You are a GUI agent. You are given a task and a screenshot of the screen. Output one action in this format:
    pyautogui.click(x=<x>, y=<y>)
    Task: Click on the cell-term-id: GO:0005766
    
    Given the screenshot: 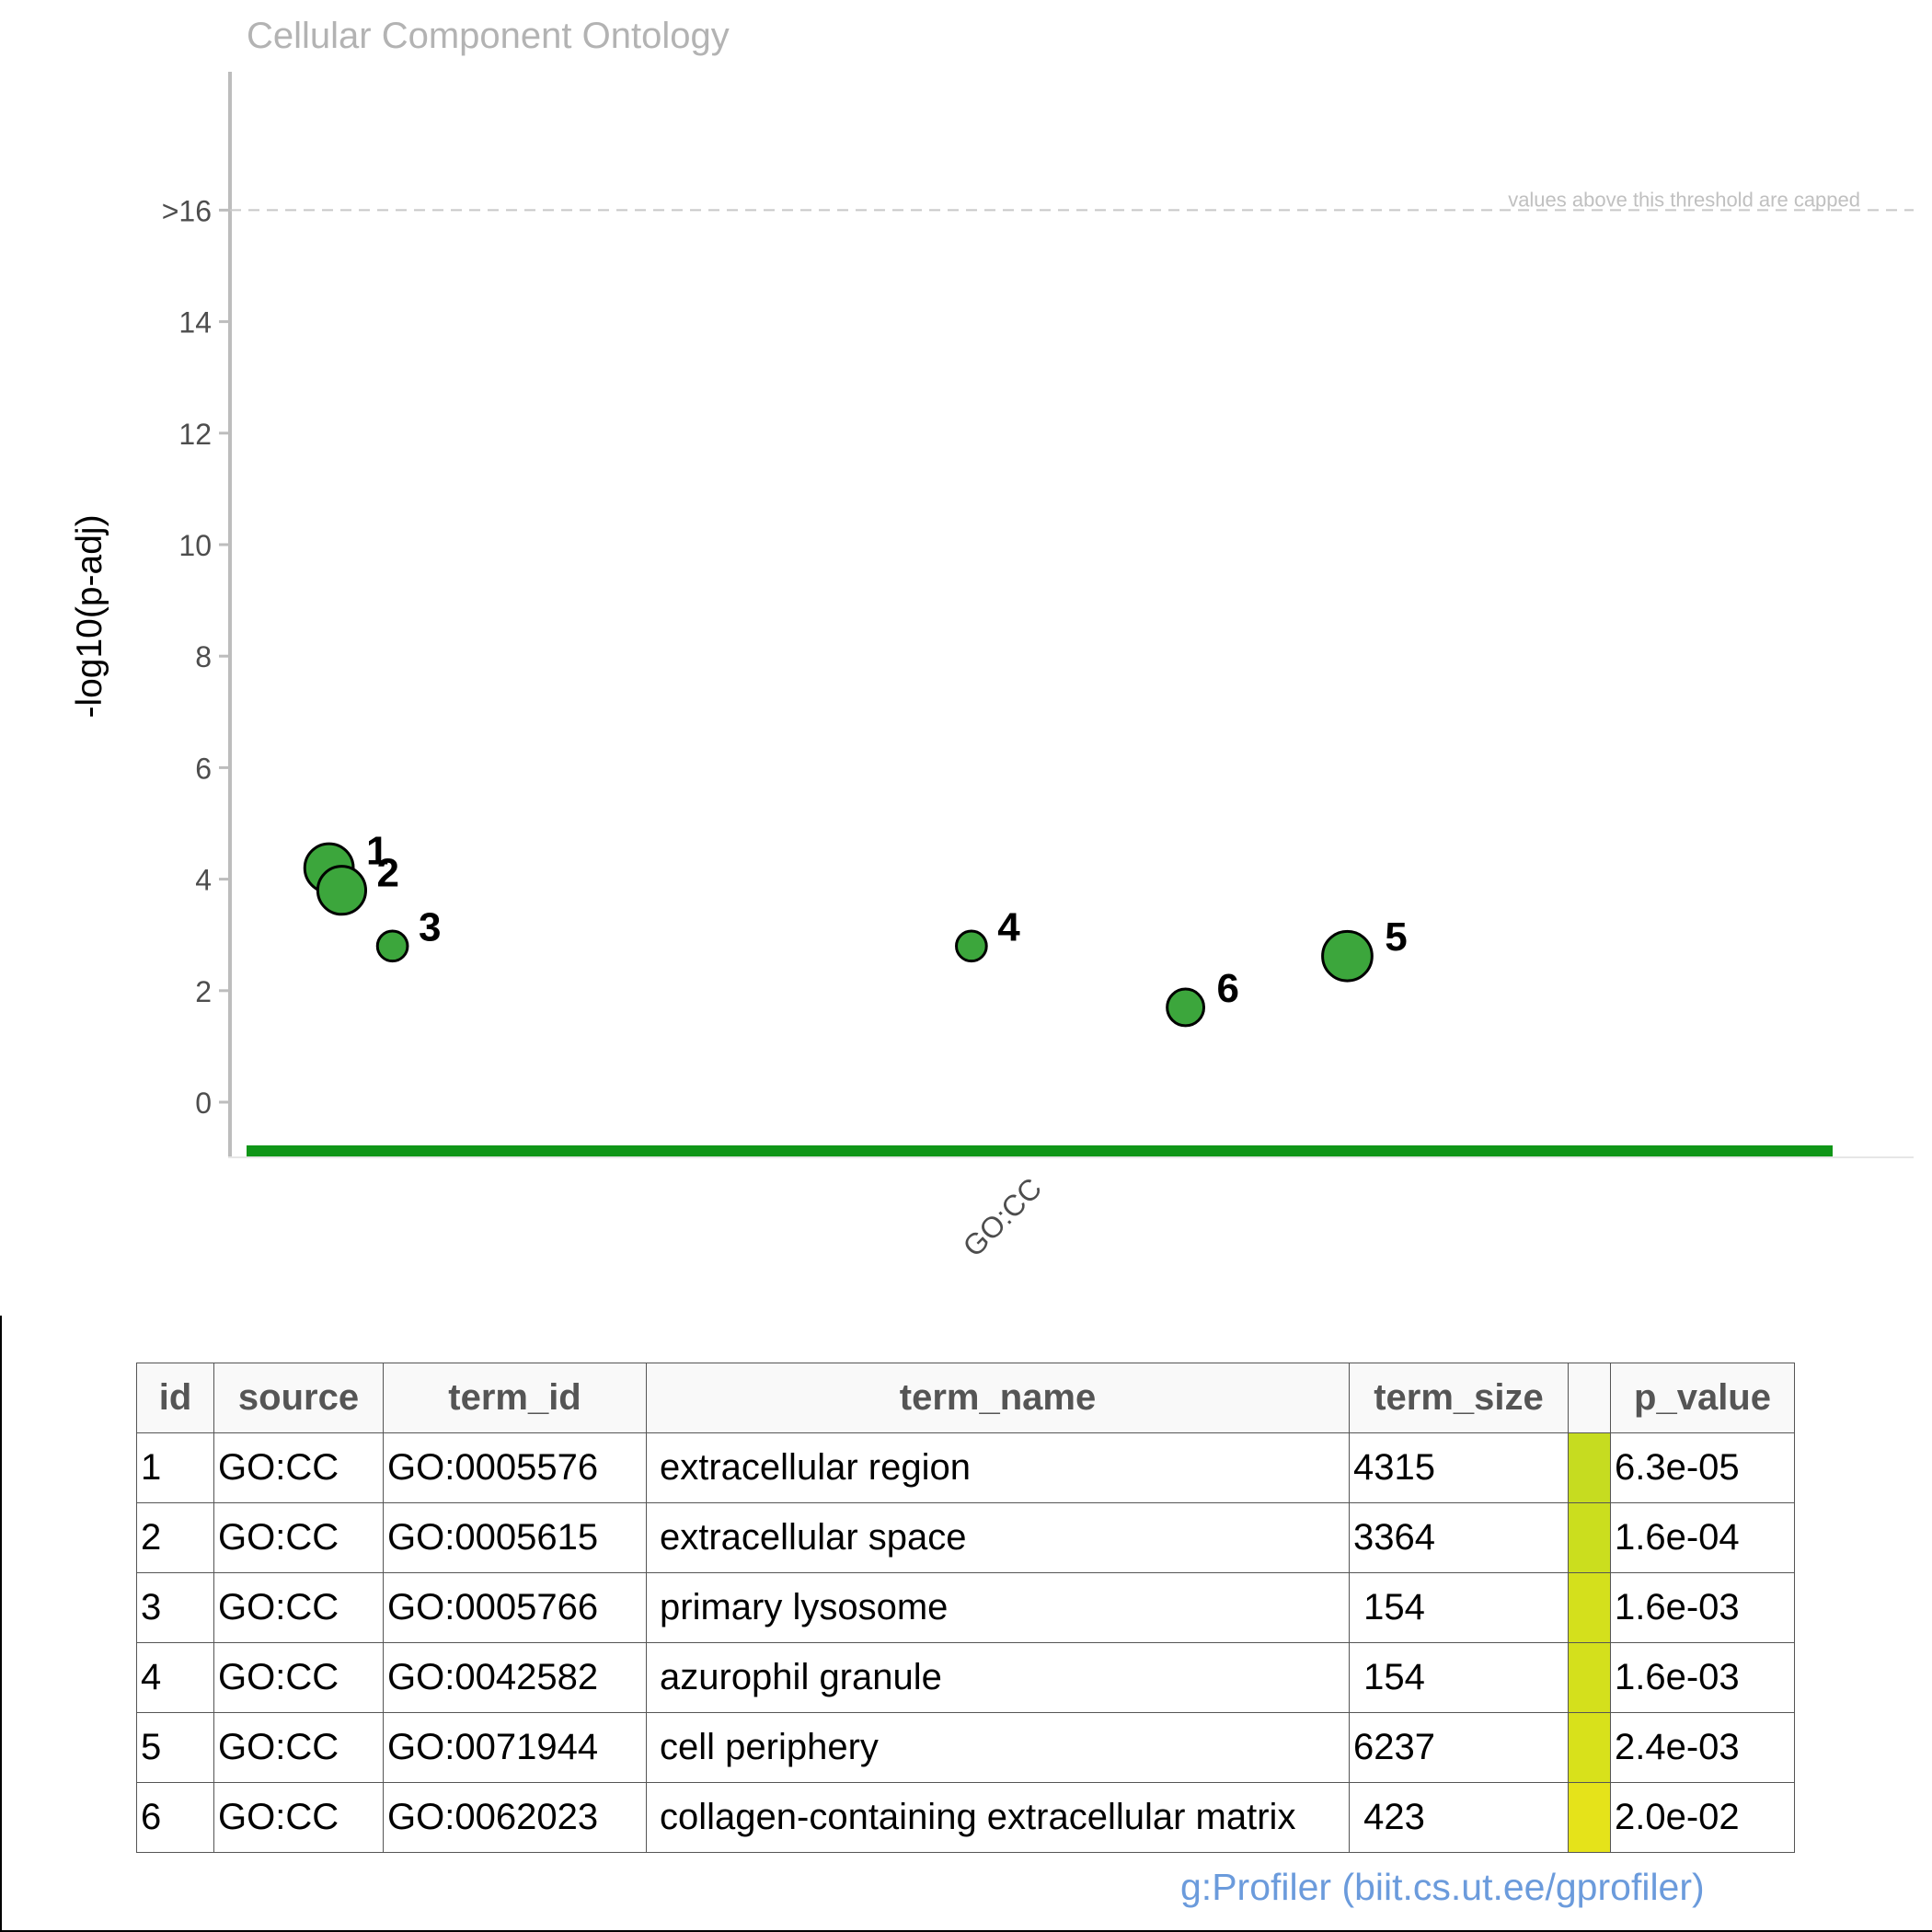 What is the action you would take?
    pyautogui.click(x=515, y=1607)
    